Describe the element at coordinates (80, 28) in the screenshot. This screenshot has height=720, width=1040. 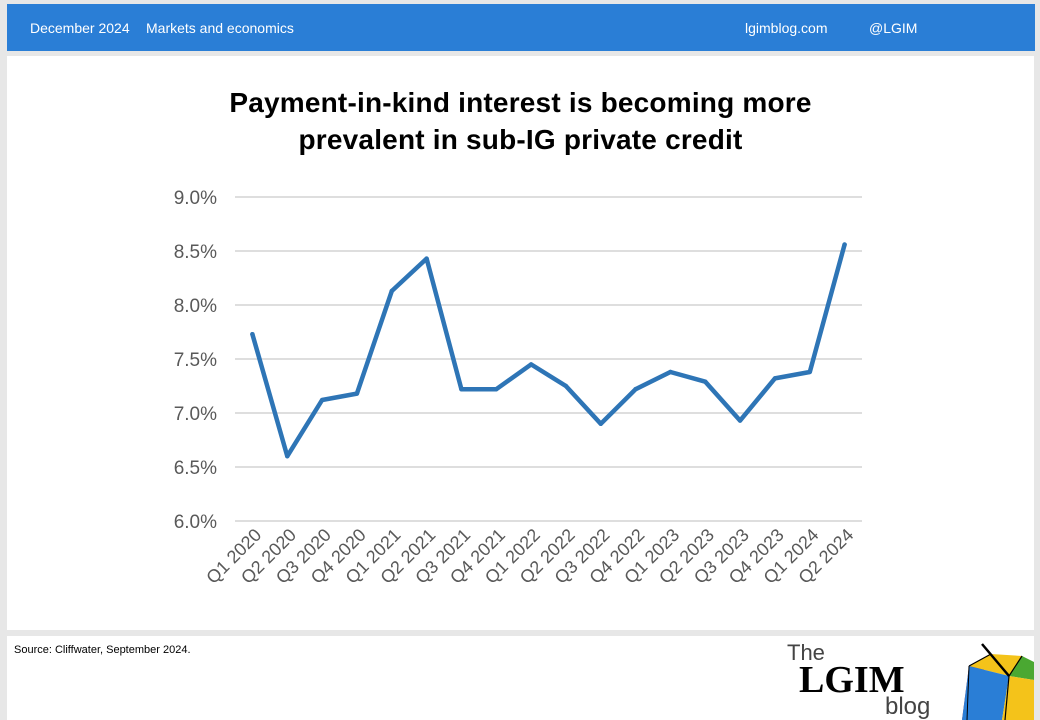
I see `header-date: December 2024` at that location.